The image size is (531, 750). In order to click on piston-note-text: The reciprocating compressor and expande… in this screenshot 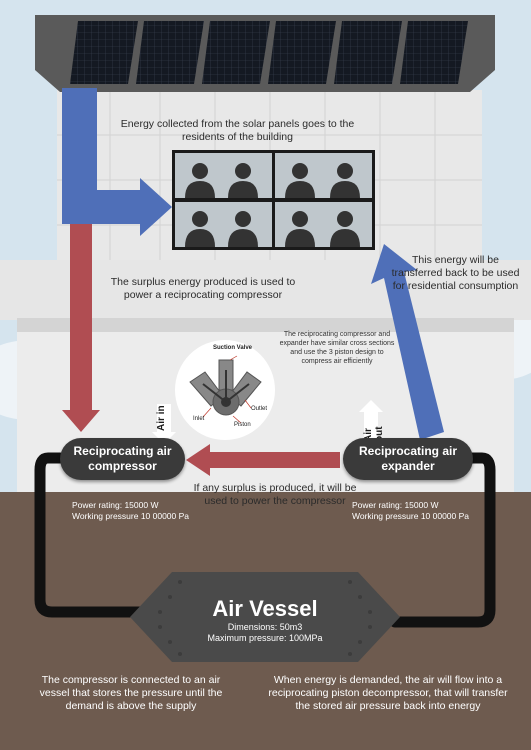, I will do `click(337, 348)`.